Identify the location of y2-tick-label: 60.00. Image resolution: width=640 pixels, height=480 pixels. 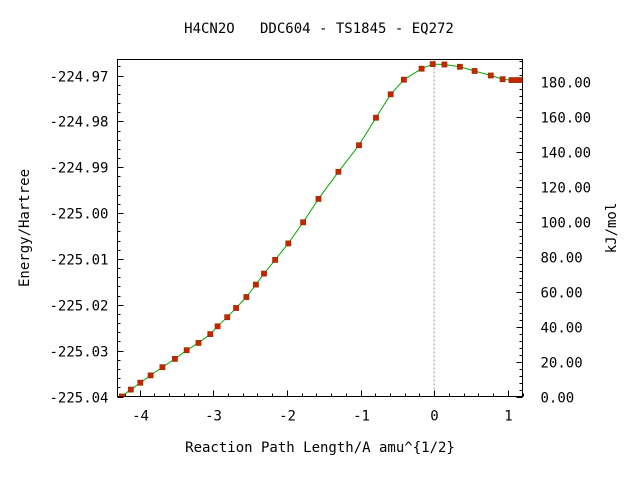
(562, 294).